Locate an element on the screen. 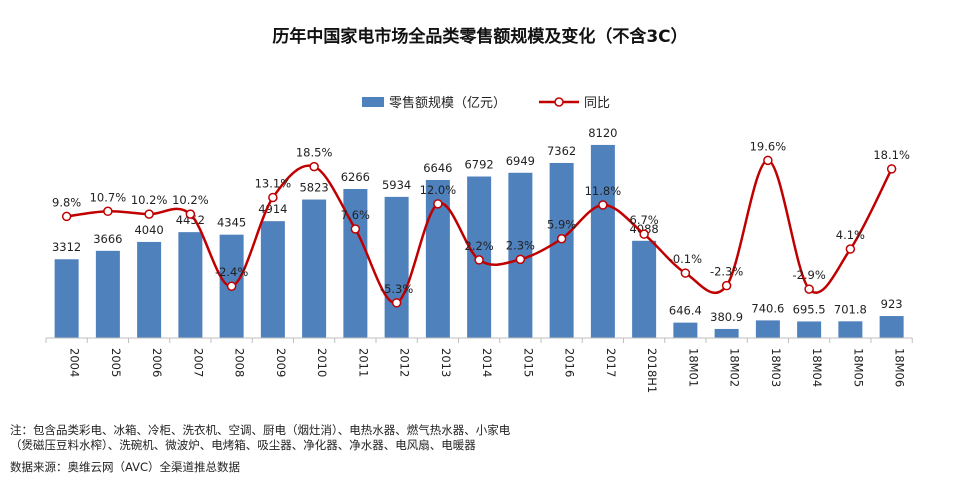  data-source: 数据来源：奥维云网（AVC）全渠道推总数据 is located at coordinates (125, 467).